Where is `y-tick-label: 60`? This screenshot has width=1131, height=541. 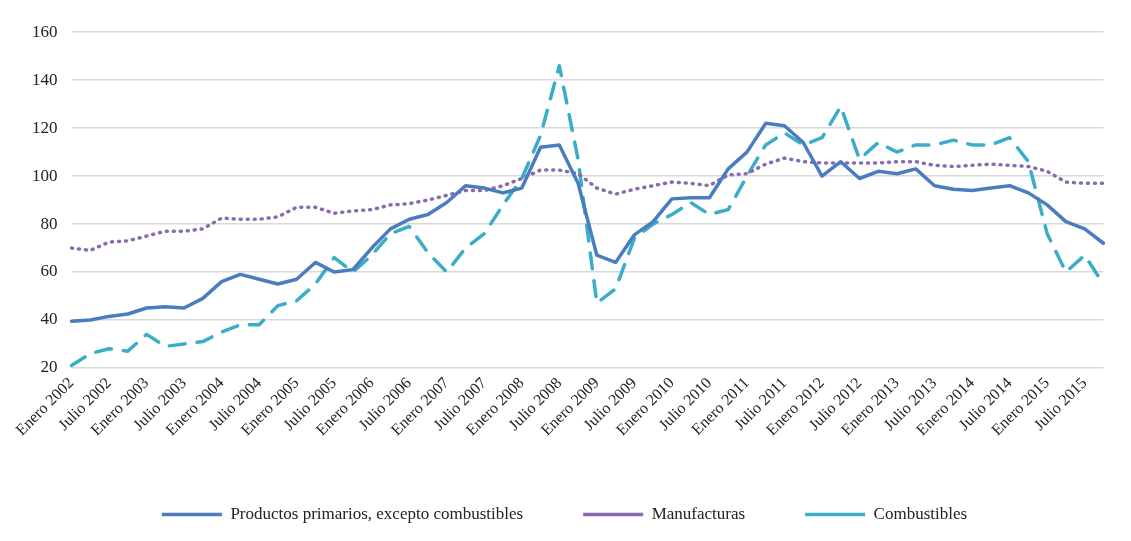
y-tick-label: 60 is located at coordinates (49, 271).